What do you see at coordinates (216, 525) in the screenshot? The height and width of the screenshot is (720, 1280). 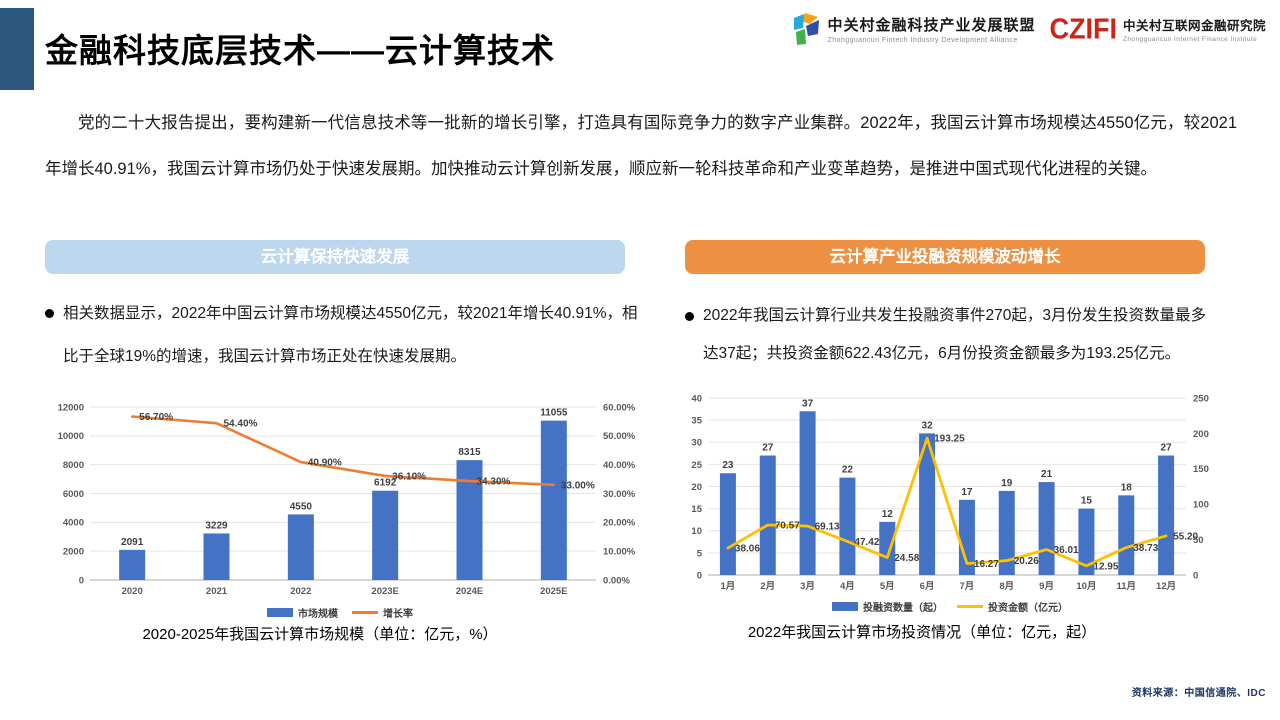 I see `svg-text: 3229` at bounding box center [216, 525].